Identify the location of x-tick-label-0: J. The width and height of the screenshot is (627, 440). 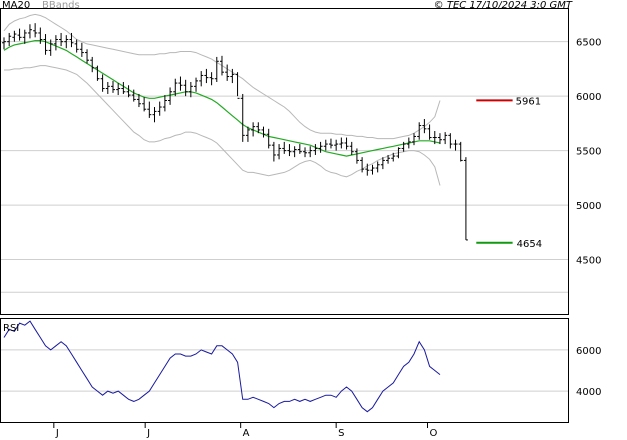
(57, 433).